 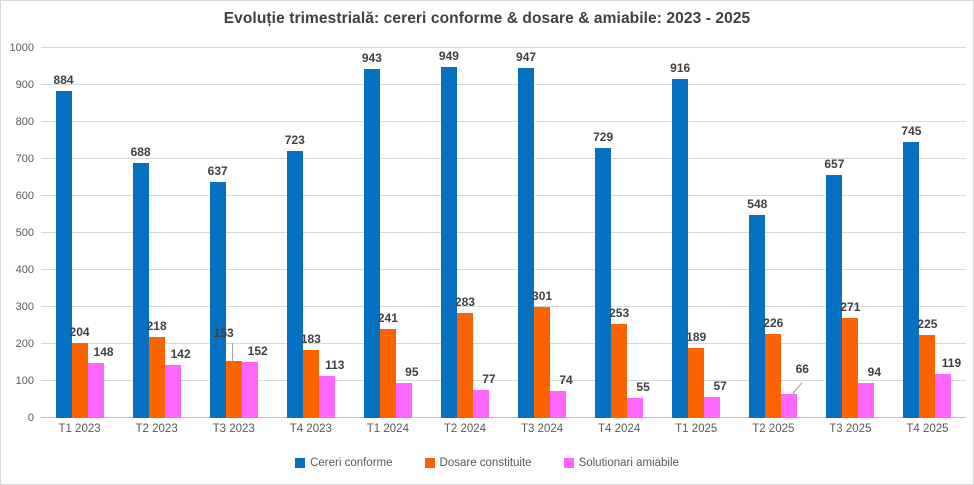 What do you see at coordinates (698, 239) in the screenshot?
I see `bar-cluster: 916 189 57` at bounding box center [698, 239].